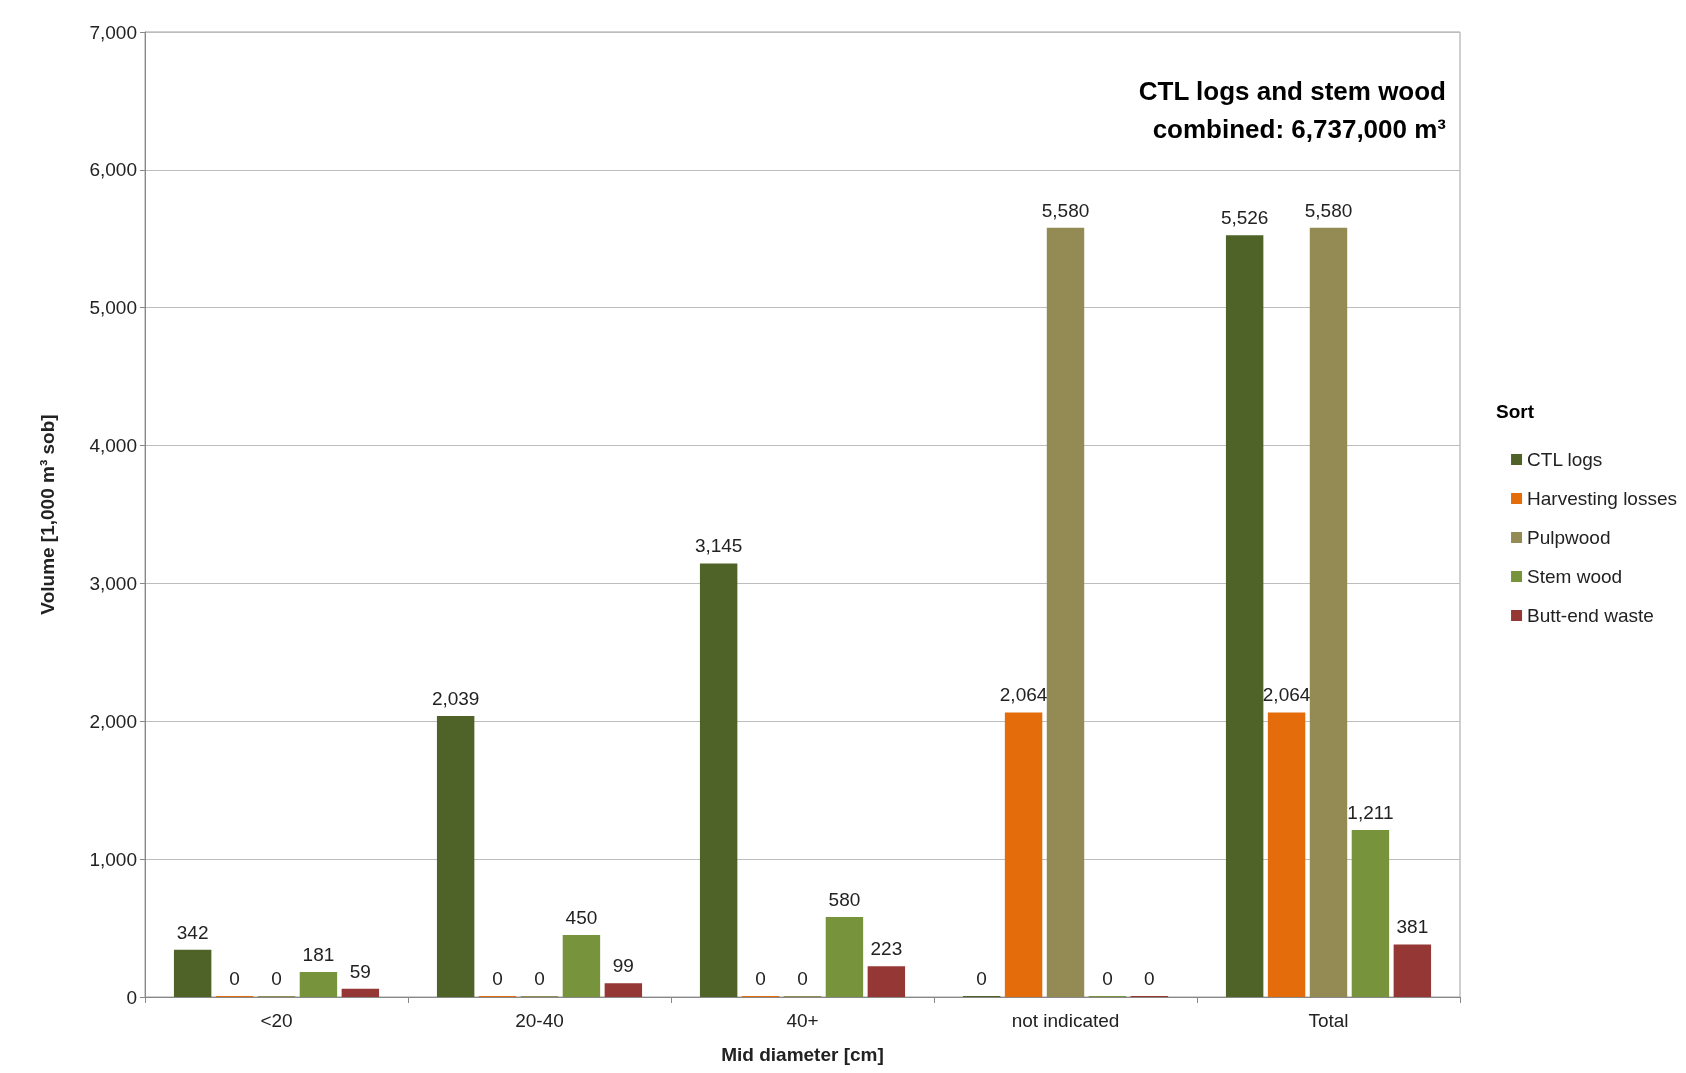  Describe the element at coordinates (113, 170) in the screenshot. I see `y-tick-label: 6,000` at that location.